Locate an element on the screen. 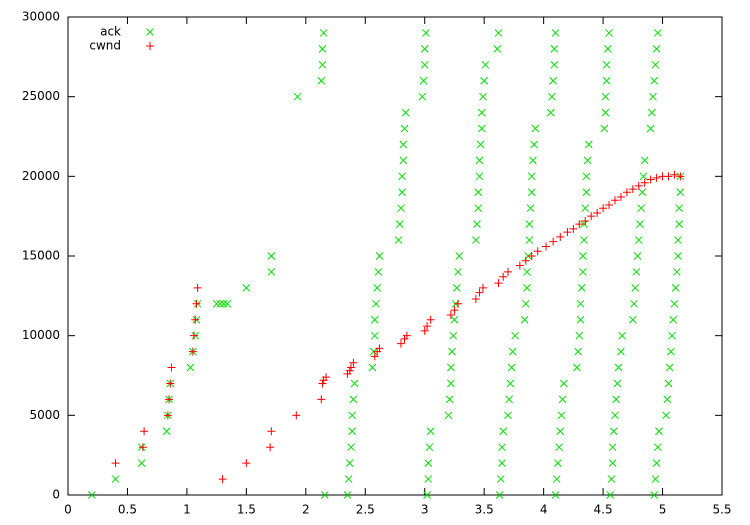 This screenshot has height=525, width=750. x-tick-label: 1 is located at coordinates (187, 510).